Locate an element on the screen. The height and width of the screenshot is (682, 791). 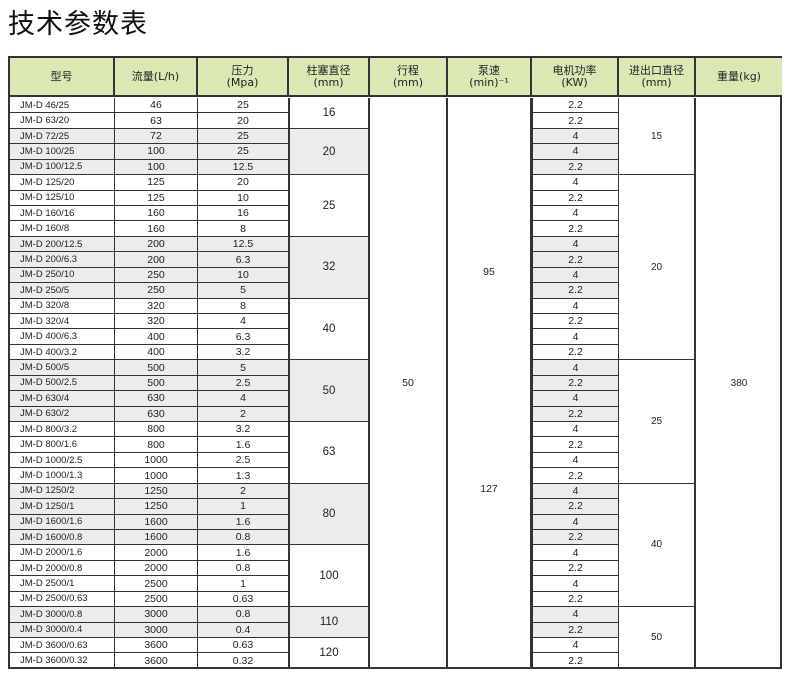
header-unit: (Mpa) is located at coordinates (242, 82).